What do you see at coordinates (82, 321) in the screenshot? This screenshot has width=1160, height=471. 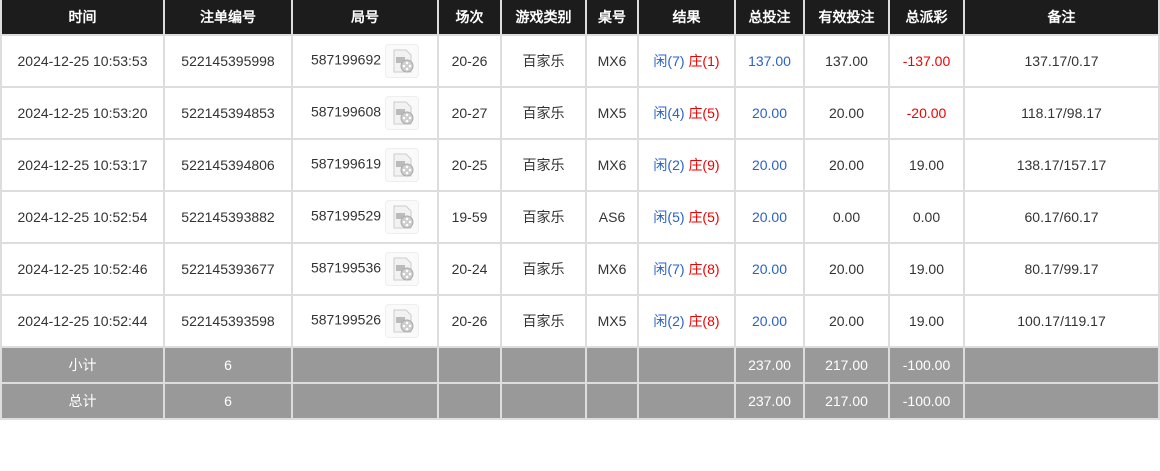 I see `time-cell: 2024-12-25 10:52:44` at bounding box center [82, 321].